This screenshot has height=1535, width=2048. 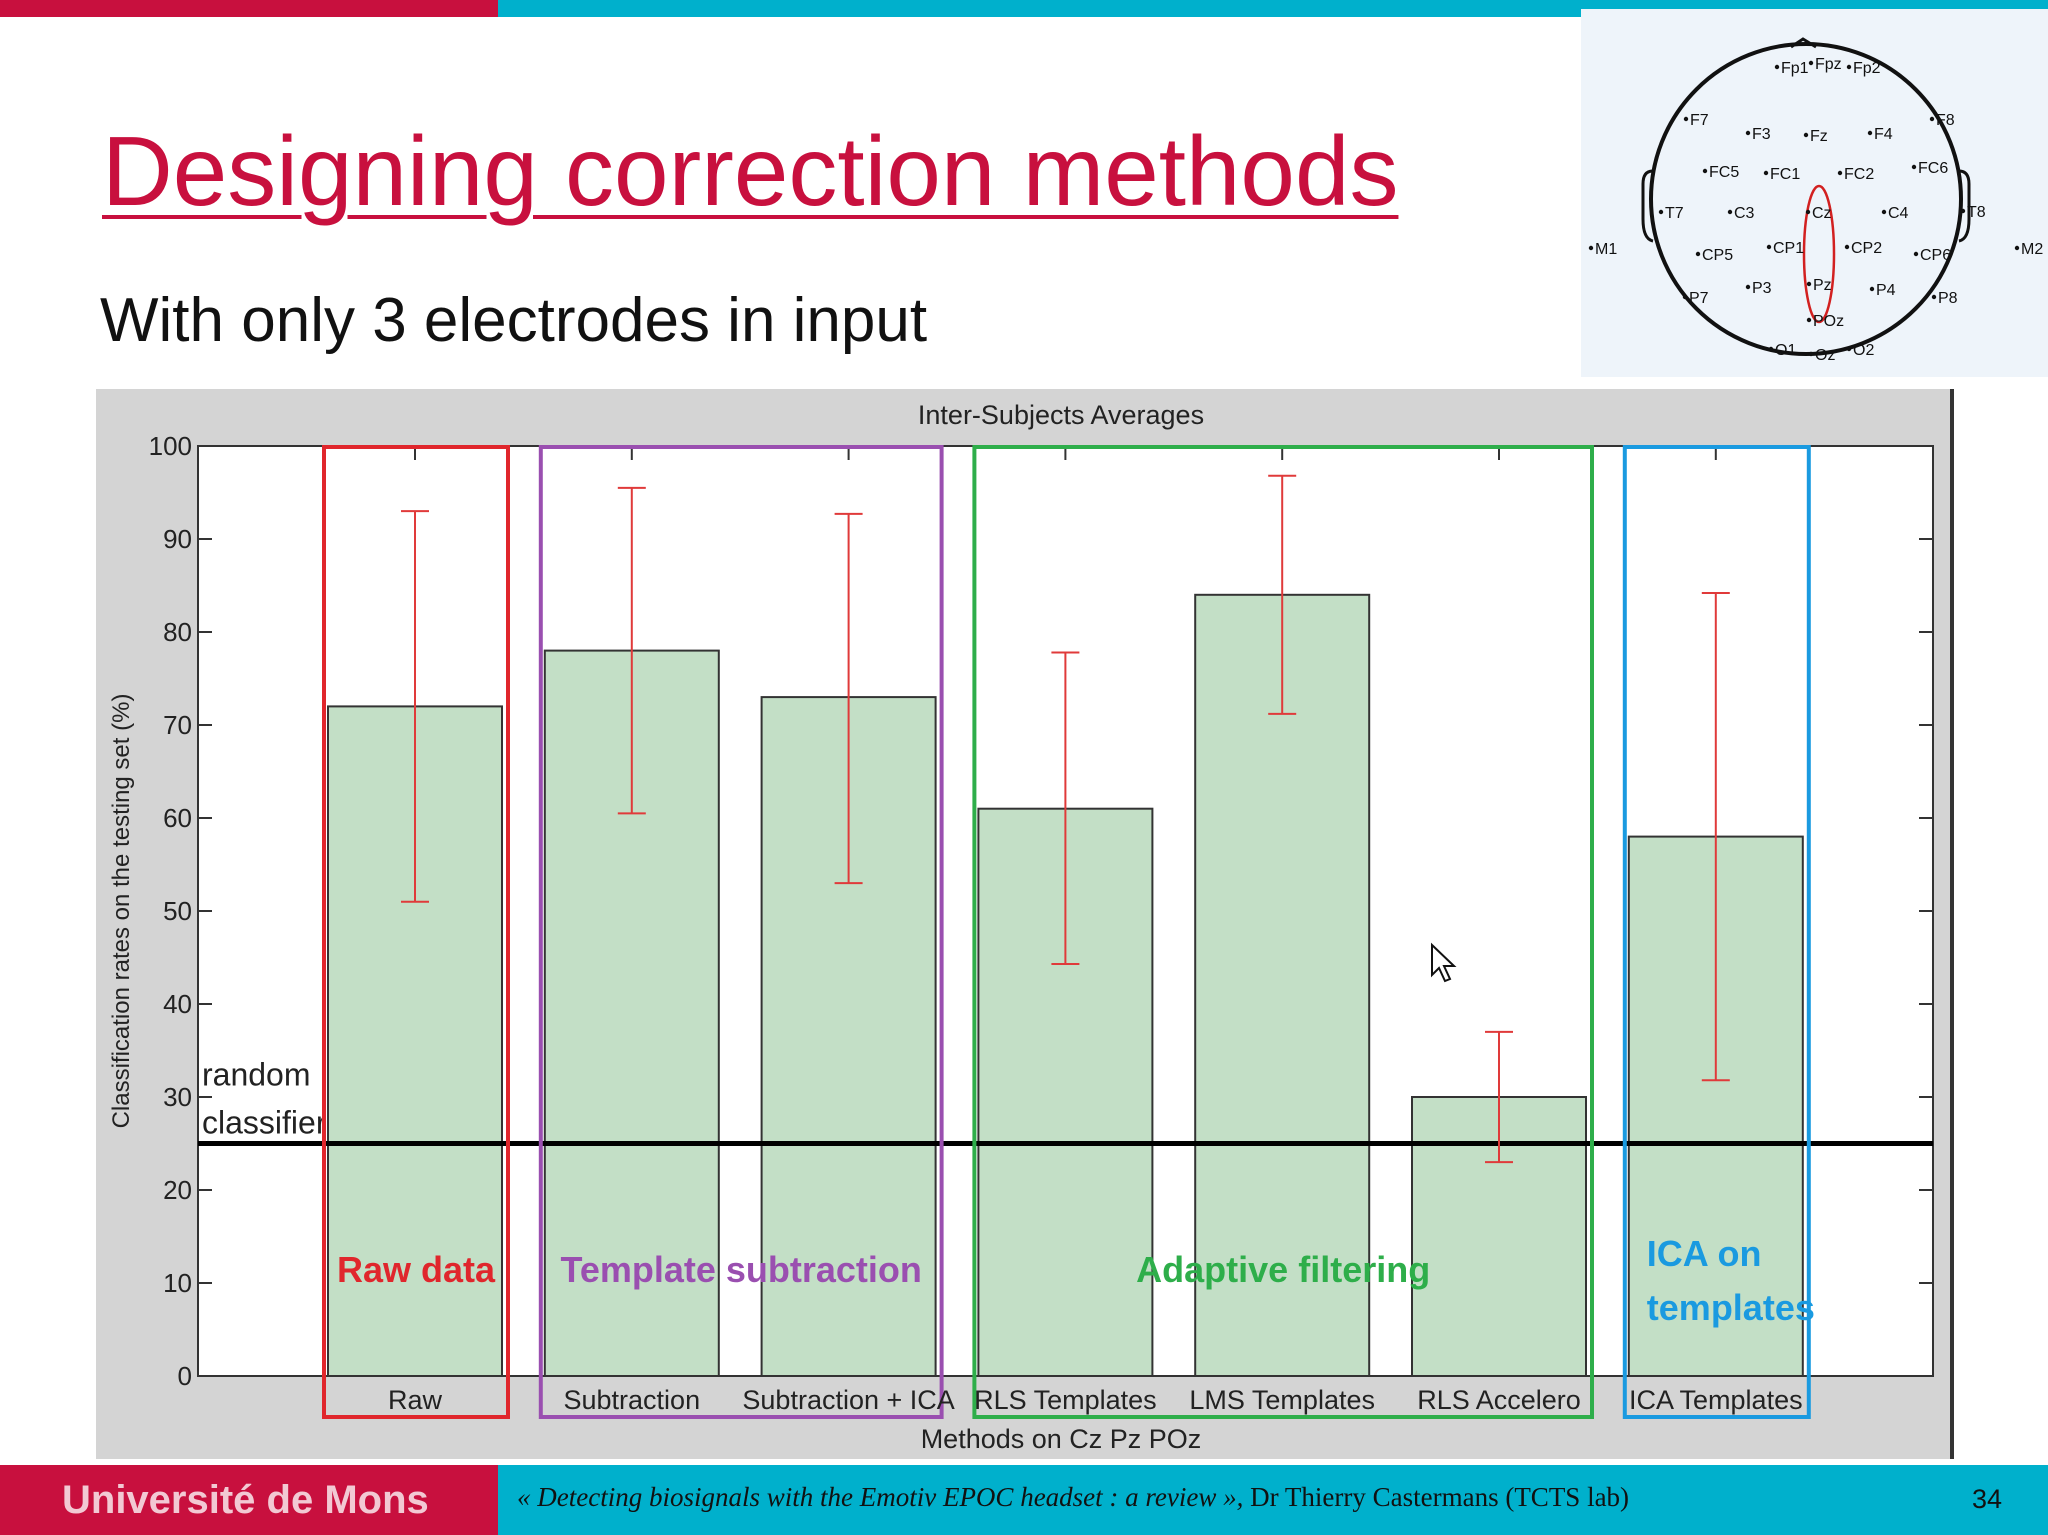 I want to click on electrode-dot-Fpz, so click(x=1811, y=63).